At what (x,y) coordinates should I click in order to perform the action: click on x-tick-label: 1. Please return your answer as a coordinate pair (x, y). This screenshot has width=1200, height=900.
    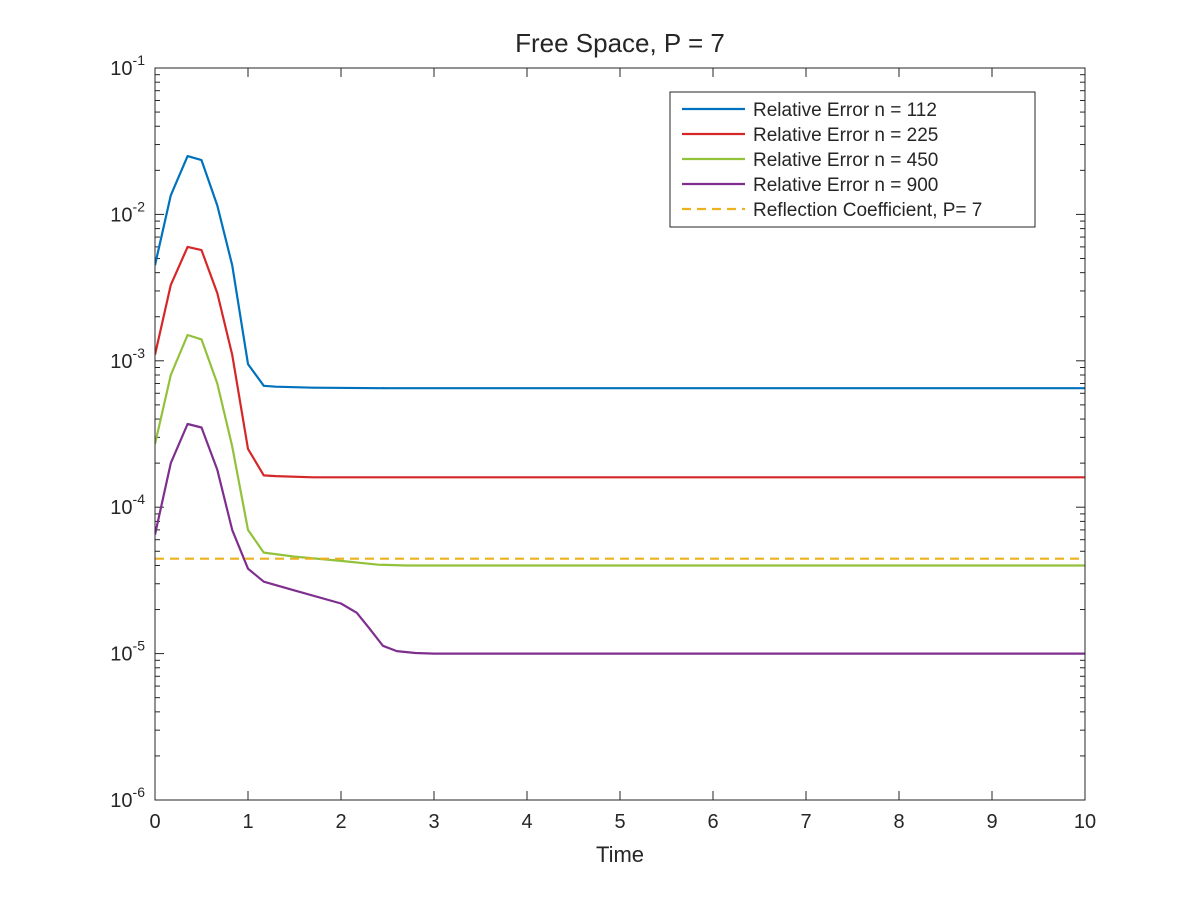
    Looking at the image, I should click on (247, 822).